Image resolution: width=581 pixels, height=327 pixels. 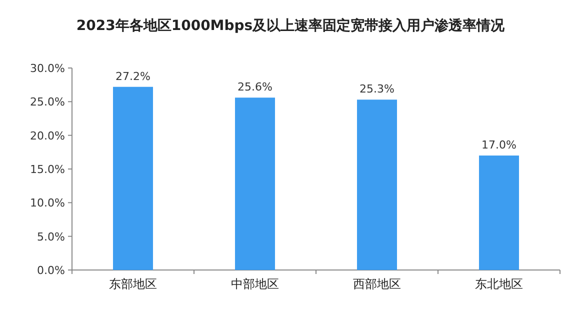 I want to click on x-tick-label: 东部地区, so click(x=133, y=284).